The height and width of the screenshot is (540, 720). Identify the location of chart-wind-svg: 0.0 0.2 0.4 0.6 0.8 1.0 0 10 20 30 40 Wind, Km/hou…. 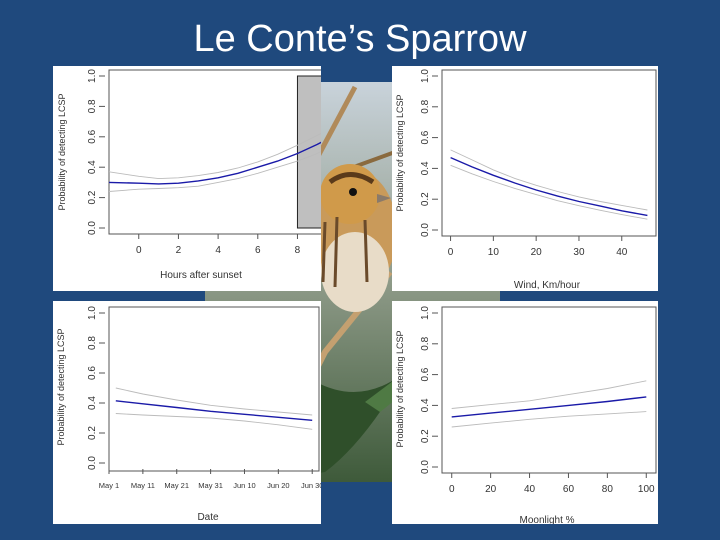
(526, 180).